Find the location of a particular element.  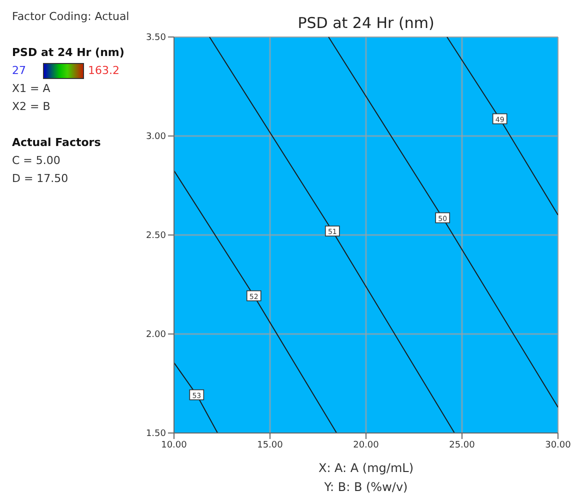

y-tick-label: 1.50 is located at coordinates (156, 434).